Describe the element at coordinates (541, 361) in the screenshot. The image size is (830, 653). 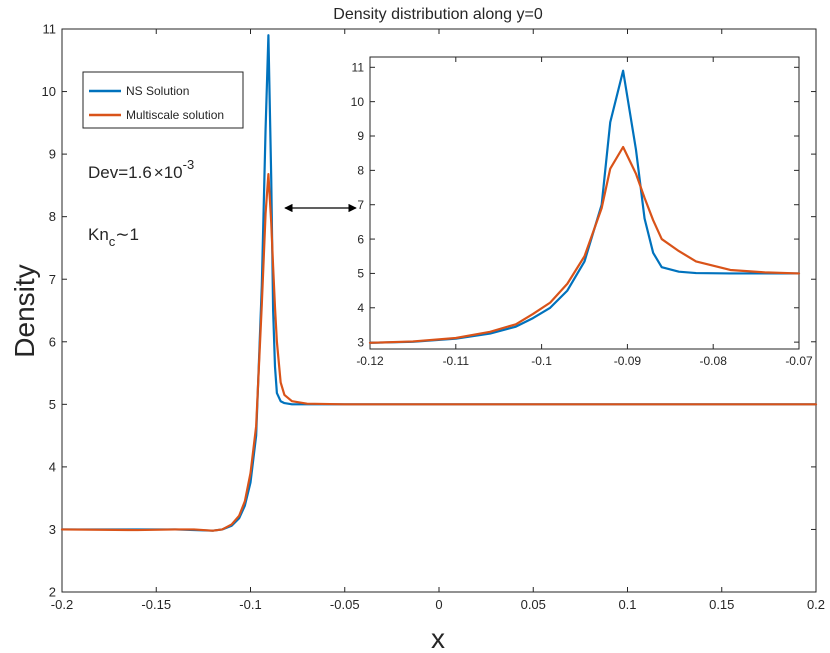
I see `inset-x-tick-label: -0.1` at that location.